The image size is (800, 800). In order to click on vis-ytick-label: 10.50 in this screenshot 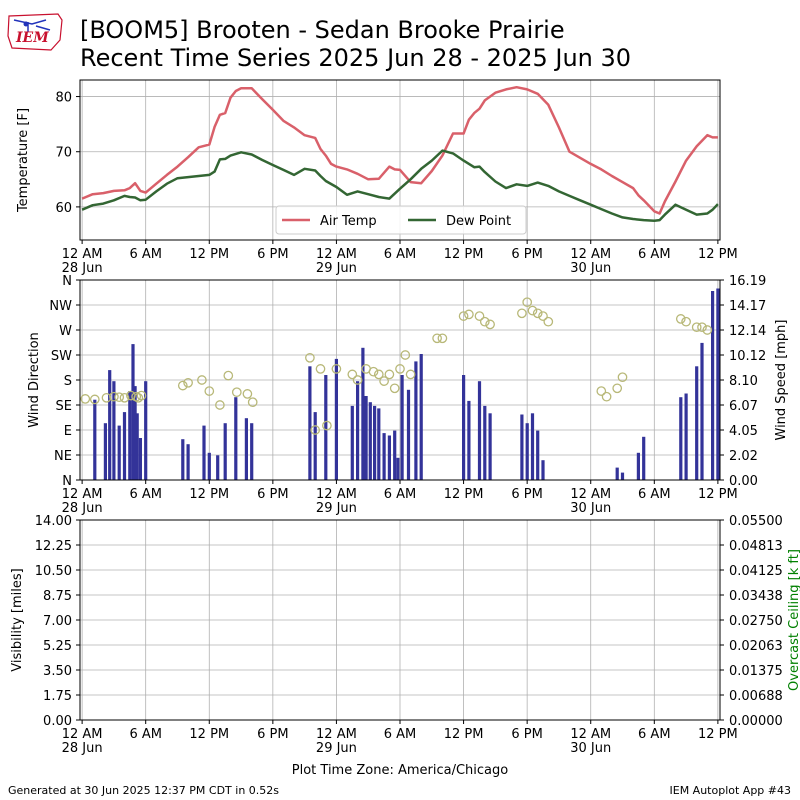, I will do `click(53, 571)`.